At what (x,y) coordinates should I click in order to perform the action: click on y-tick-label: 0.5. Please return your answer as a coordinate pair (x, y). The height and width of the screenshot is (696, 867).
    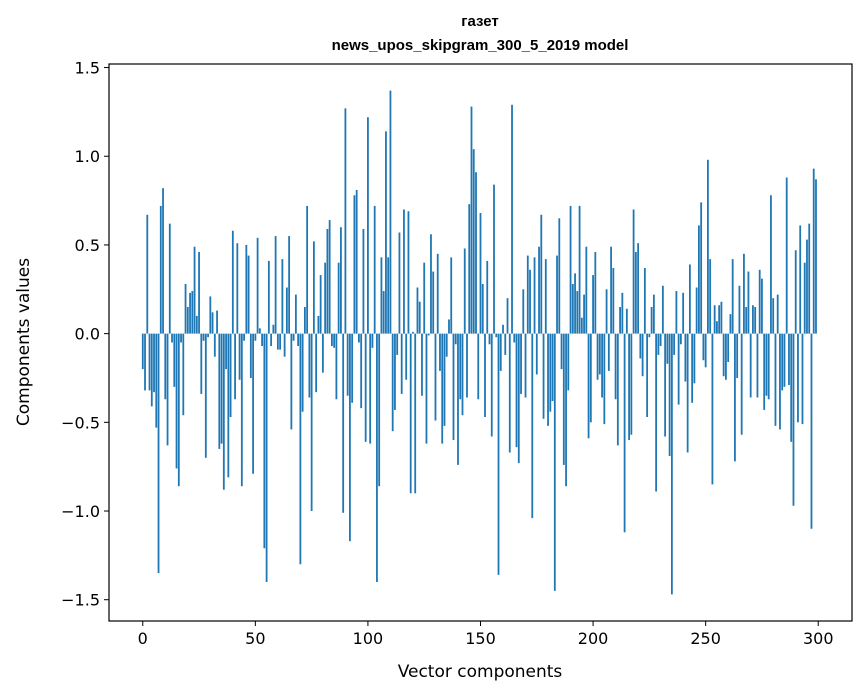
    Looking at the image, I should click on (87, 245).